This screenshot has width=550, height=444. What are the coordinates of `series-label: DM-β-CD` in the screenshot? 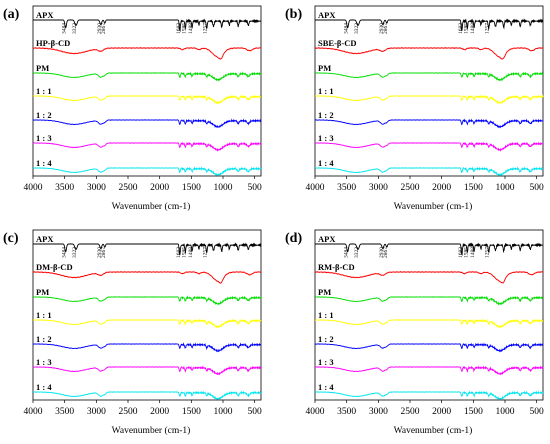 It's located at (54, 267).